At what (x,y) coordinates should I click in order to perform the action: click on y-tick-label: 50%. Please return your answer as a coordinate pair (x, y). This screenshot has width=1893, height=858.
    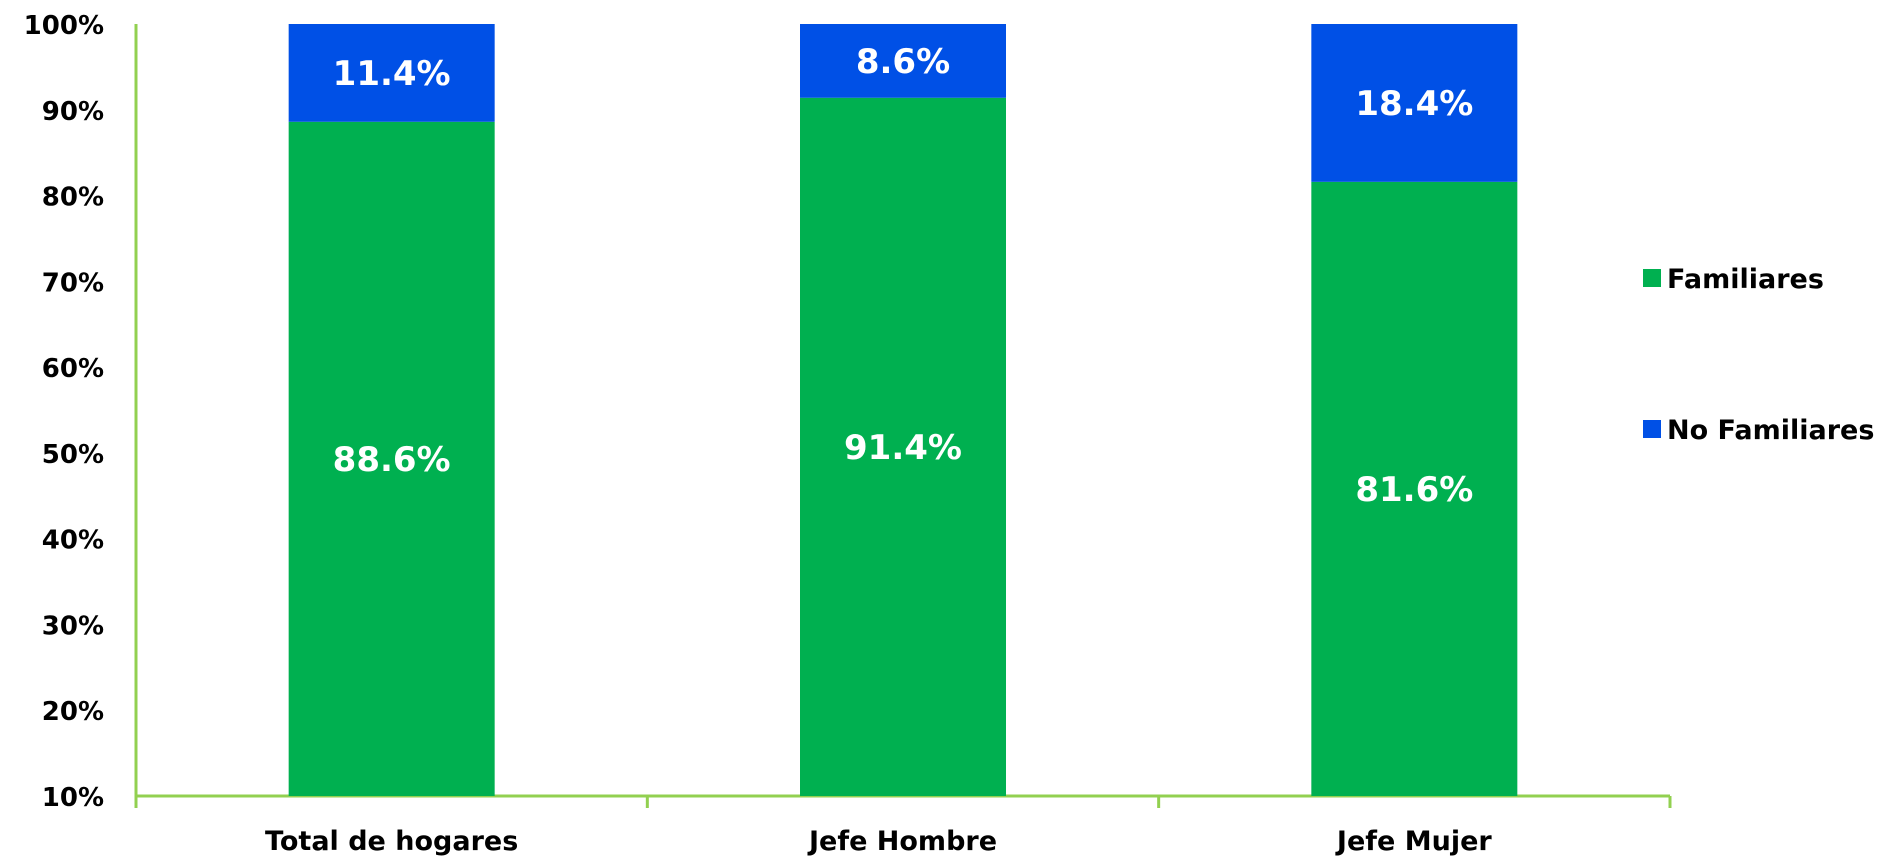
    Looking at the image, I should click on (73, 455).